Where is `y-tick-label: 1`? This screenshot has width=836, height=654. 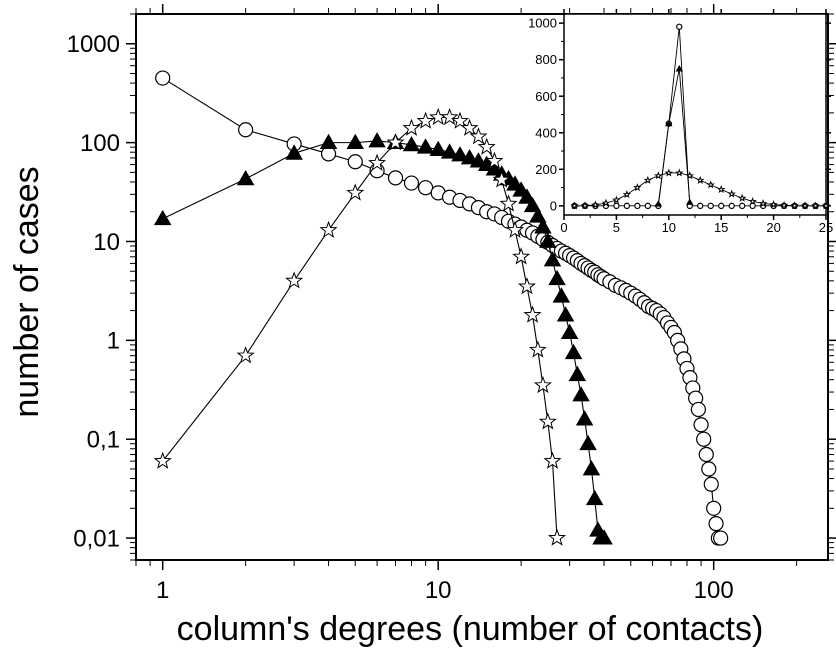
y-tick-label: 1 is located at coordinates (113, 341).